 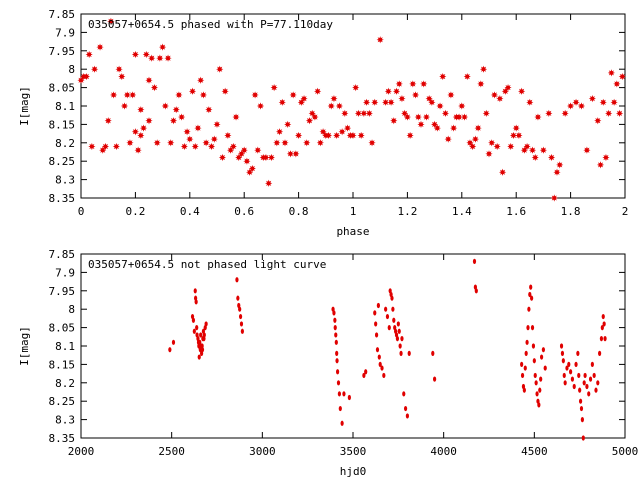 I want to click on x-tick-label: 0.6, so click(x=244, y=211).